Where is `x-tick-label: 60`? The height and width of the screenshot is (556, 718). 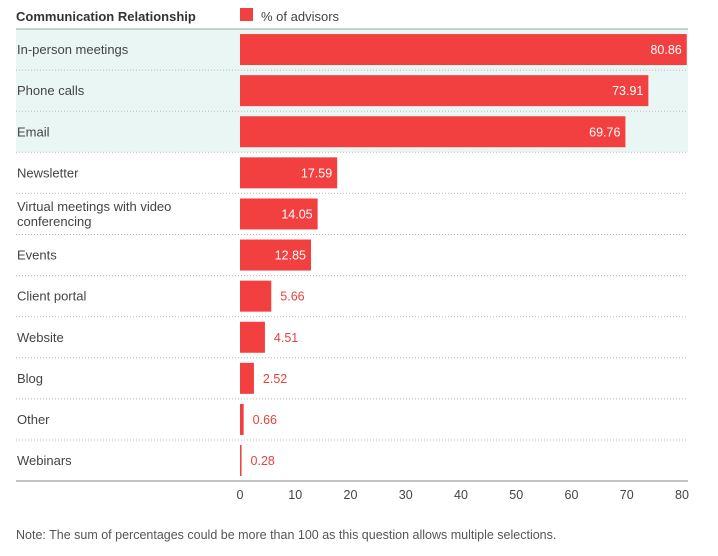
x-tick-label: 60 is located at coordinates (572, 495).